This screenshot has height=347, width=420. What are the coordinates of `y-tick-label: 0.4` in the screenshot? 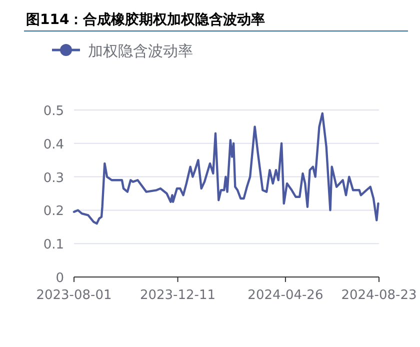 It's located at (53, 144).